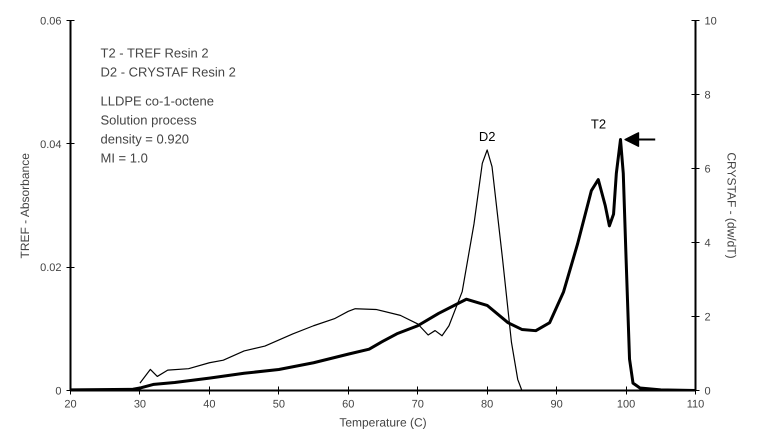 The width and height of the screenshot is (765, 440). Describe the element at coordinates (418, 404) in the screenshot. I see `x-tick-label: 70` at that location.